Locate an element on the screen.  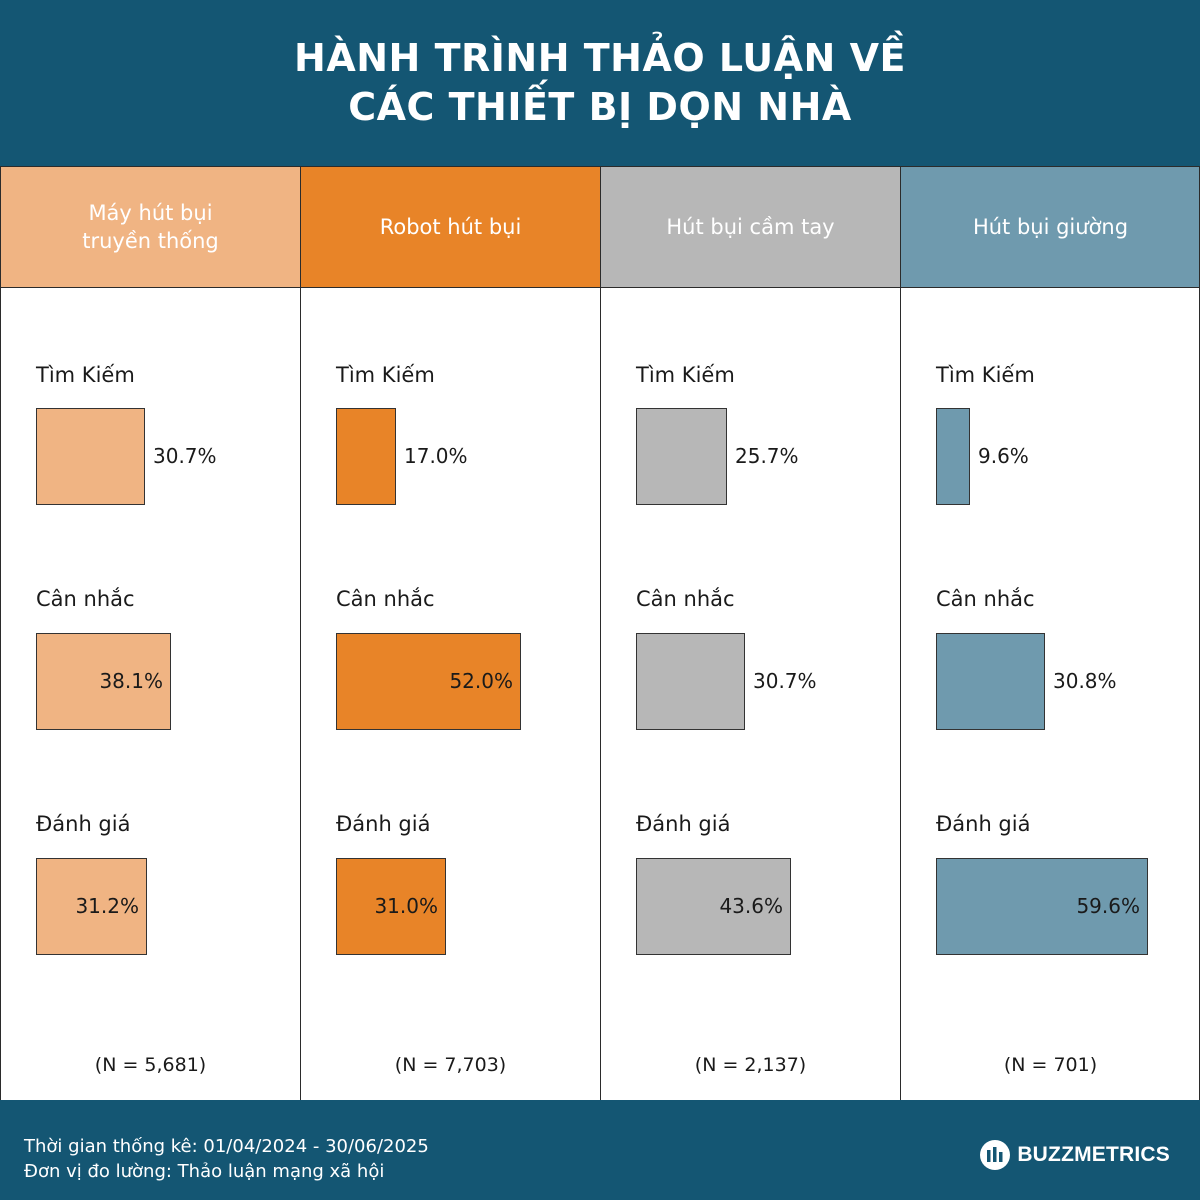
data-label: 25.7% is located at coordinates (767, 456).